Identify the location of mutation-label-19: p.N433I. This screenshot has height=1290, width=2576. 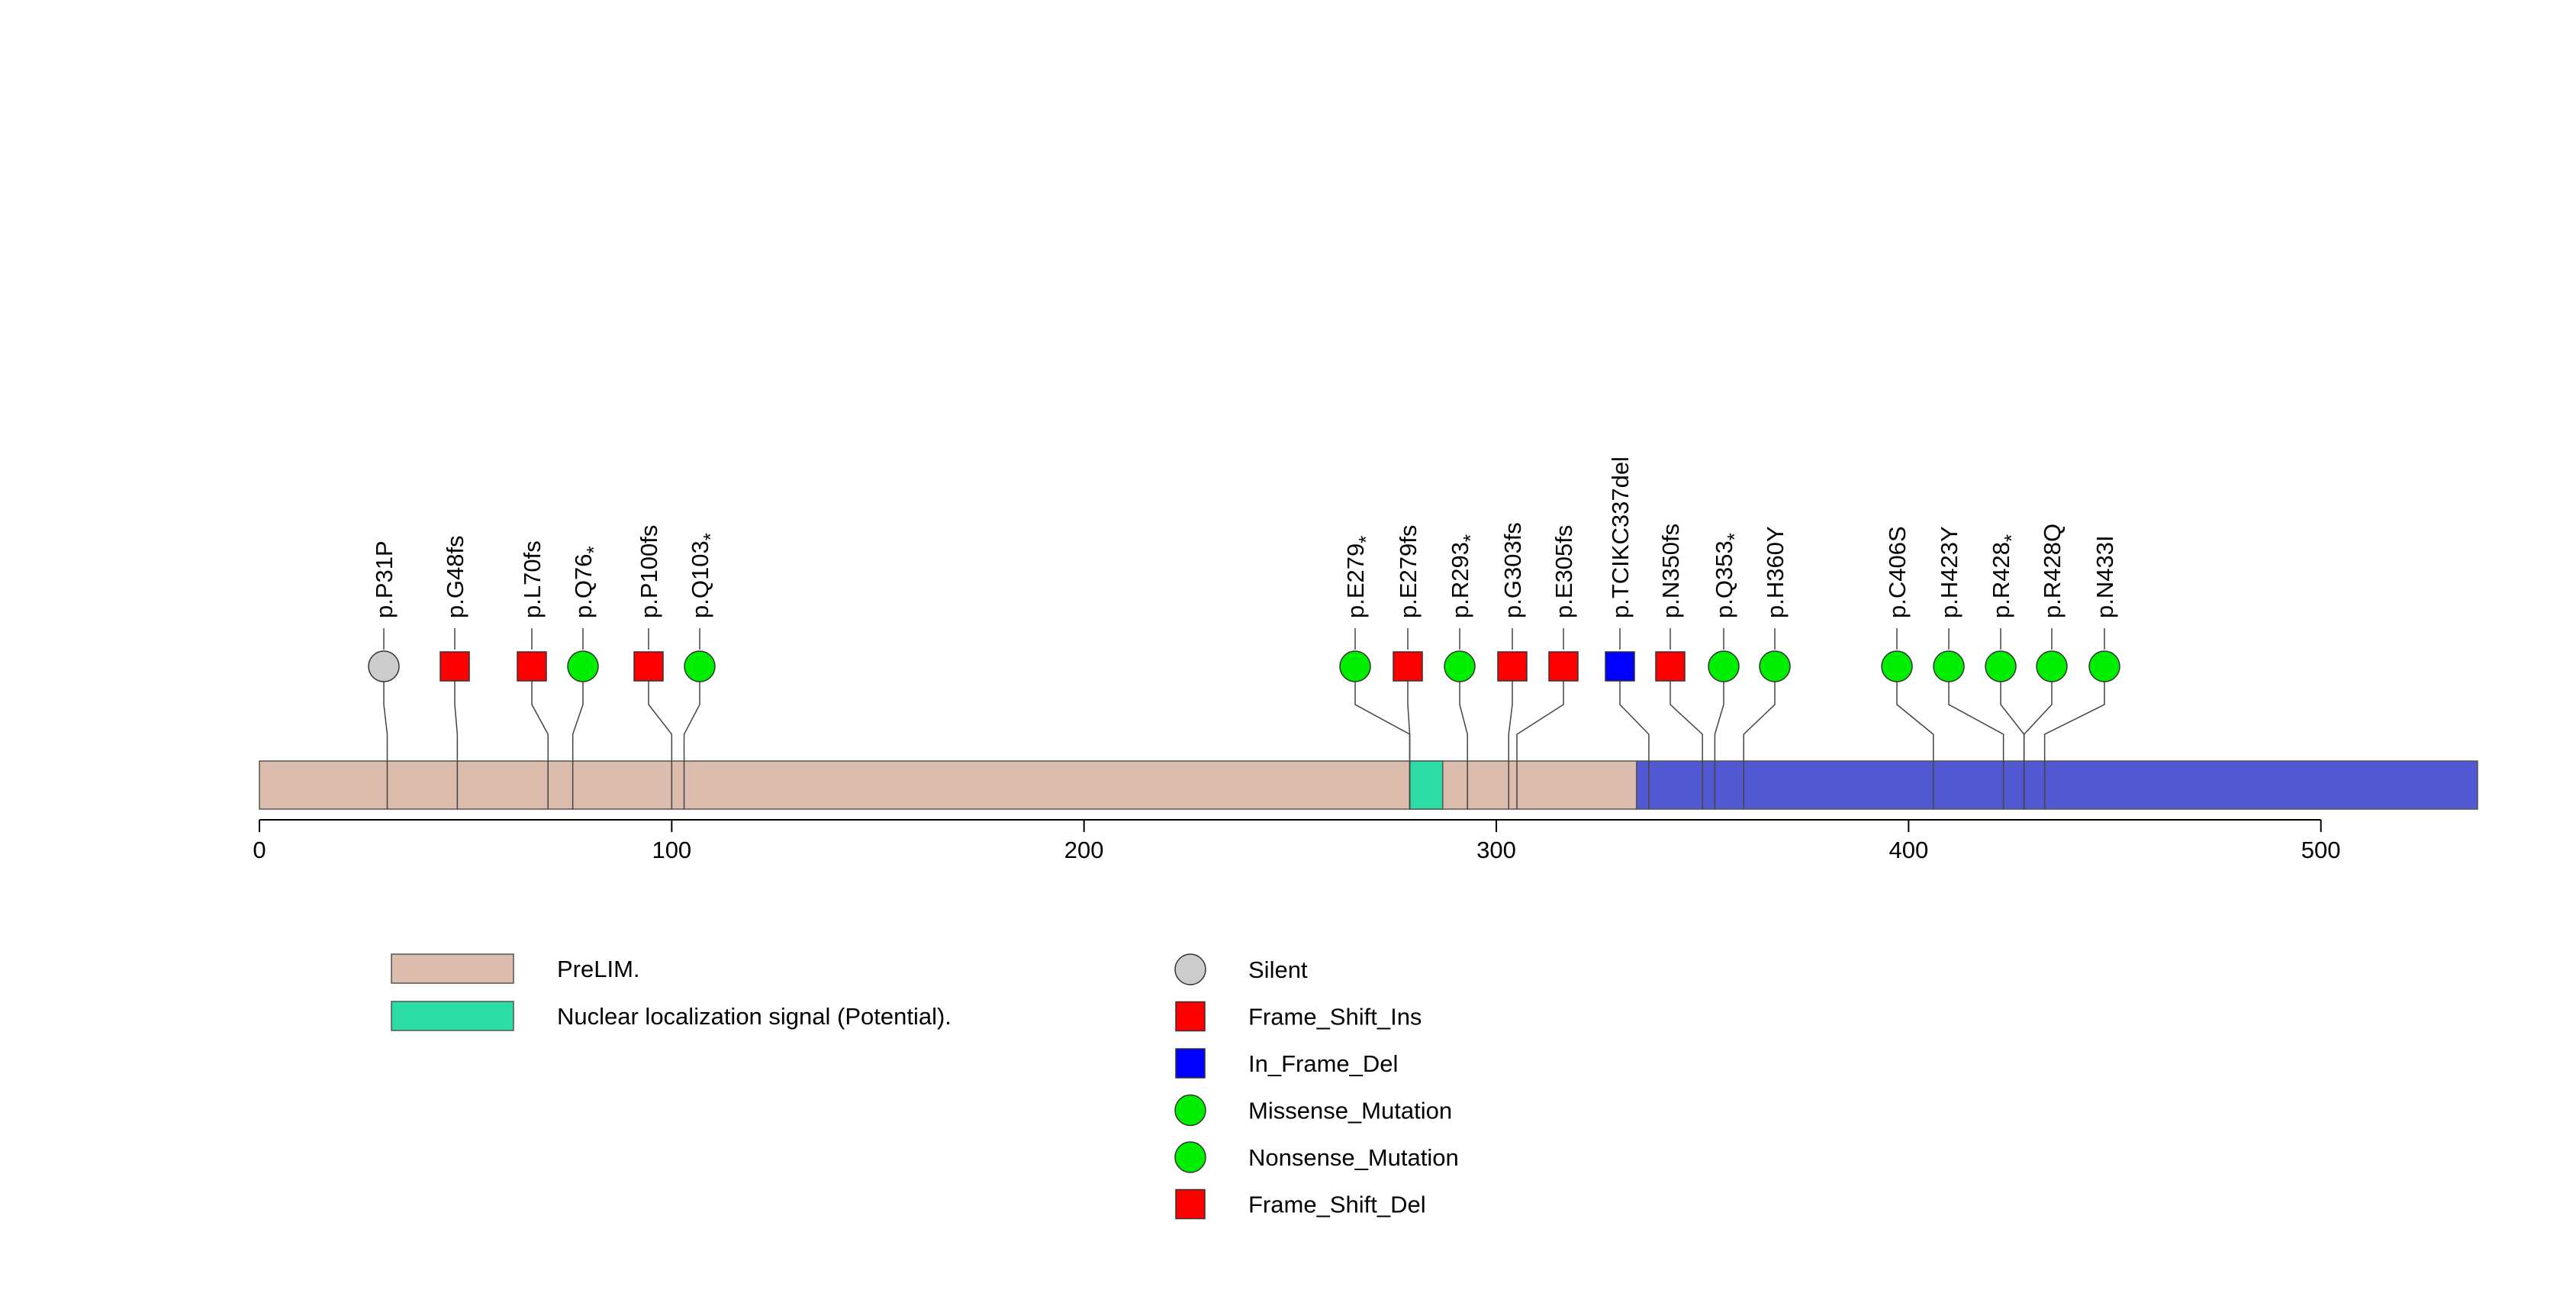
(2104, 576).